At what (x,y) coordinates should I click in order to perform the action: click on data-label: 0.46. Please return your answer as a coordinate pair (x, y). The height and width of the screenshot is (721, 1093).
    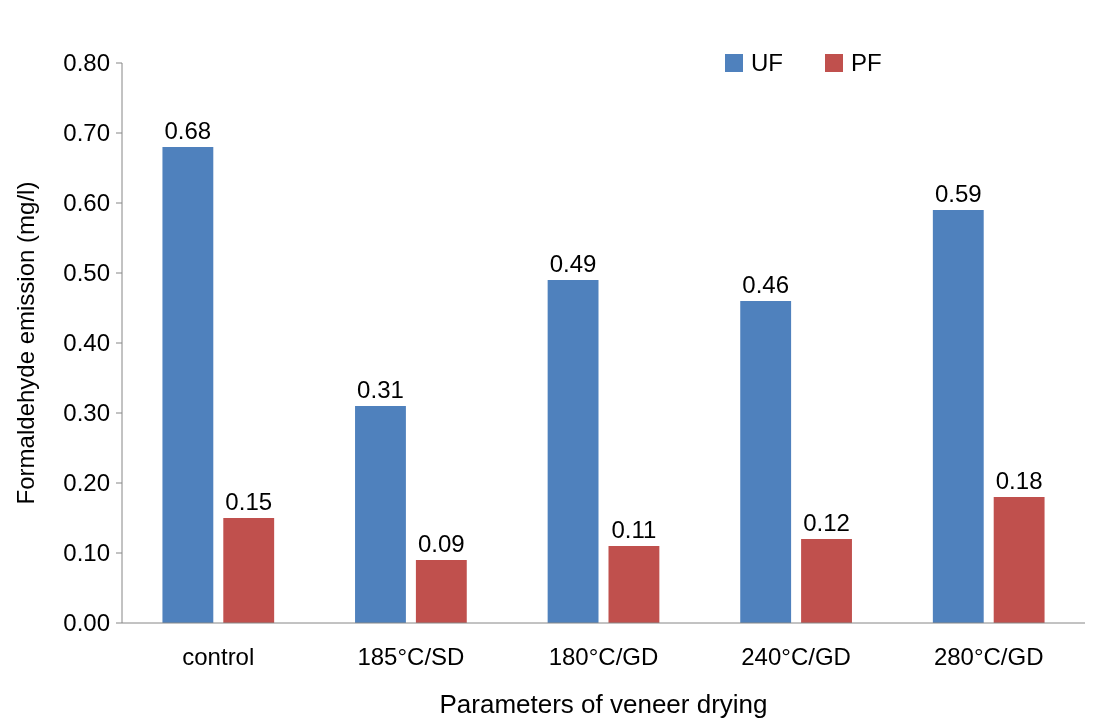
    Looking at the image, I should click on (766, 284).